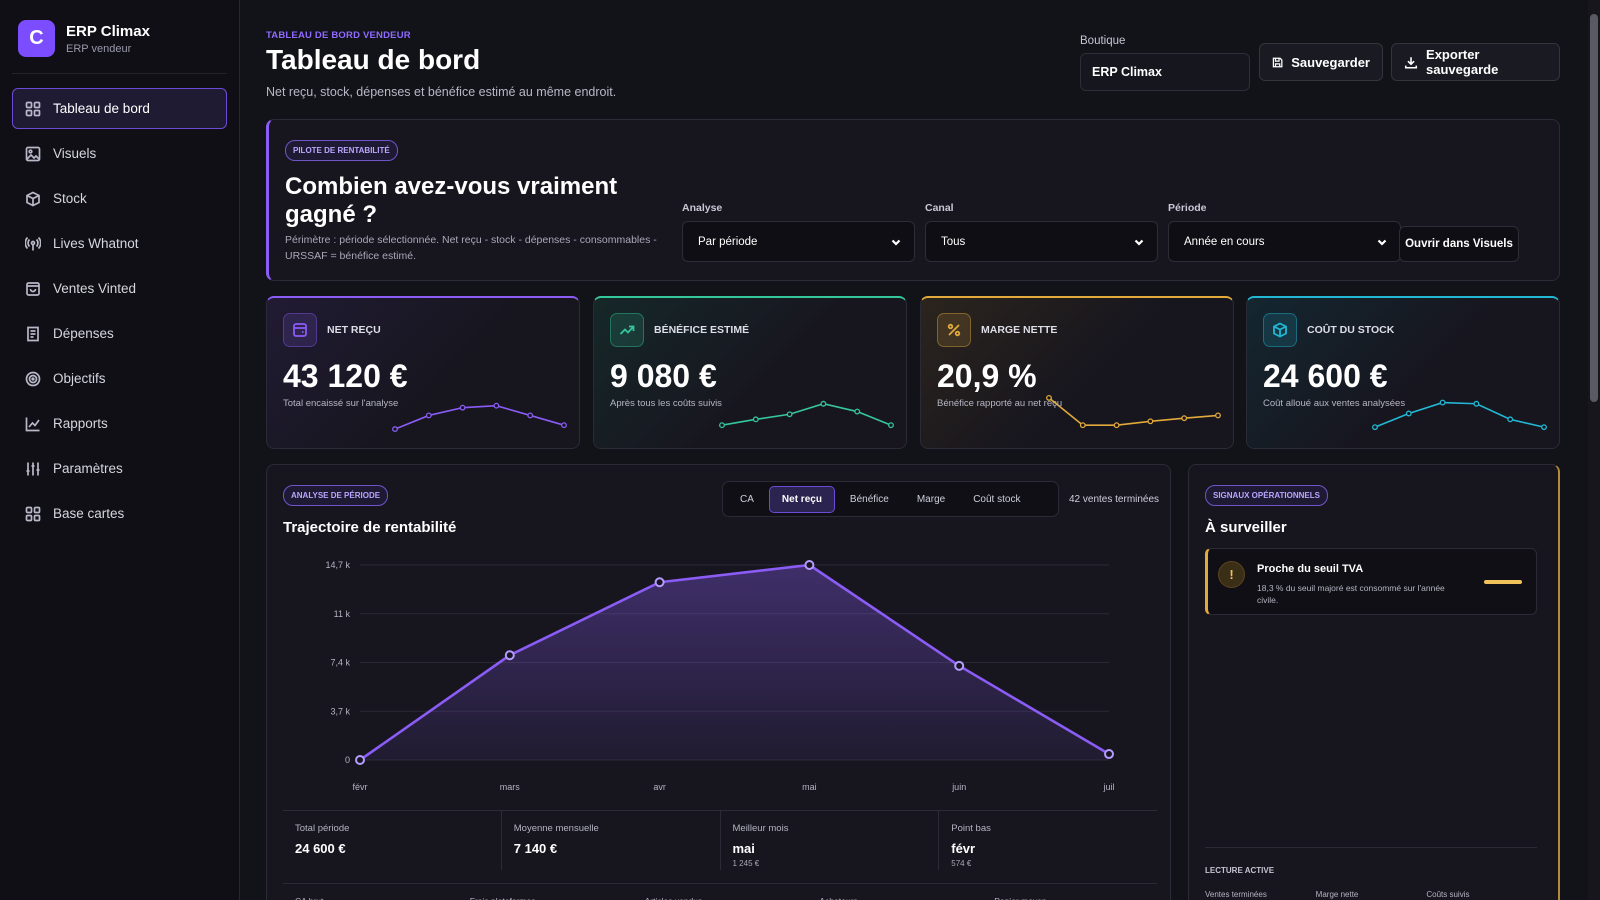 The image size is (1600, 900). What do you see at coordinates (1114, 499) in the screenshot?
I see `completed-sales-count: 42 ventes terminées` at bounding box center [1114, 499].